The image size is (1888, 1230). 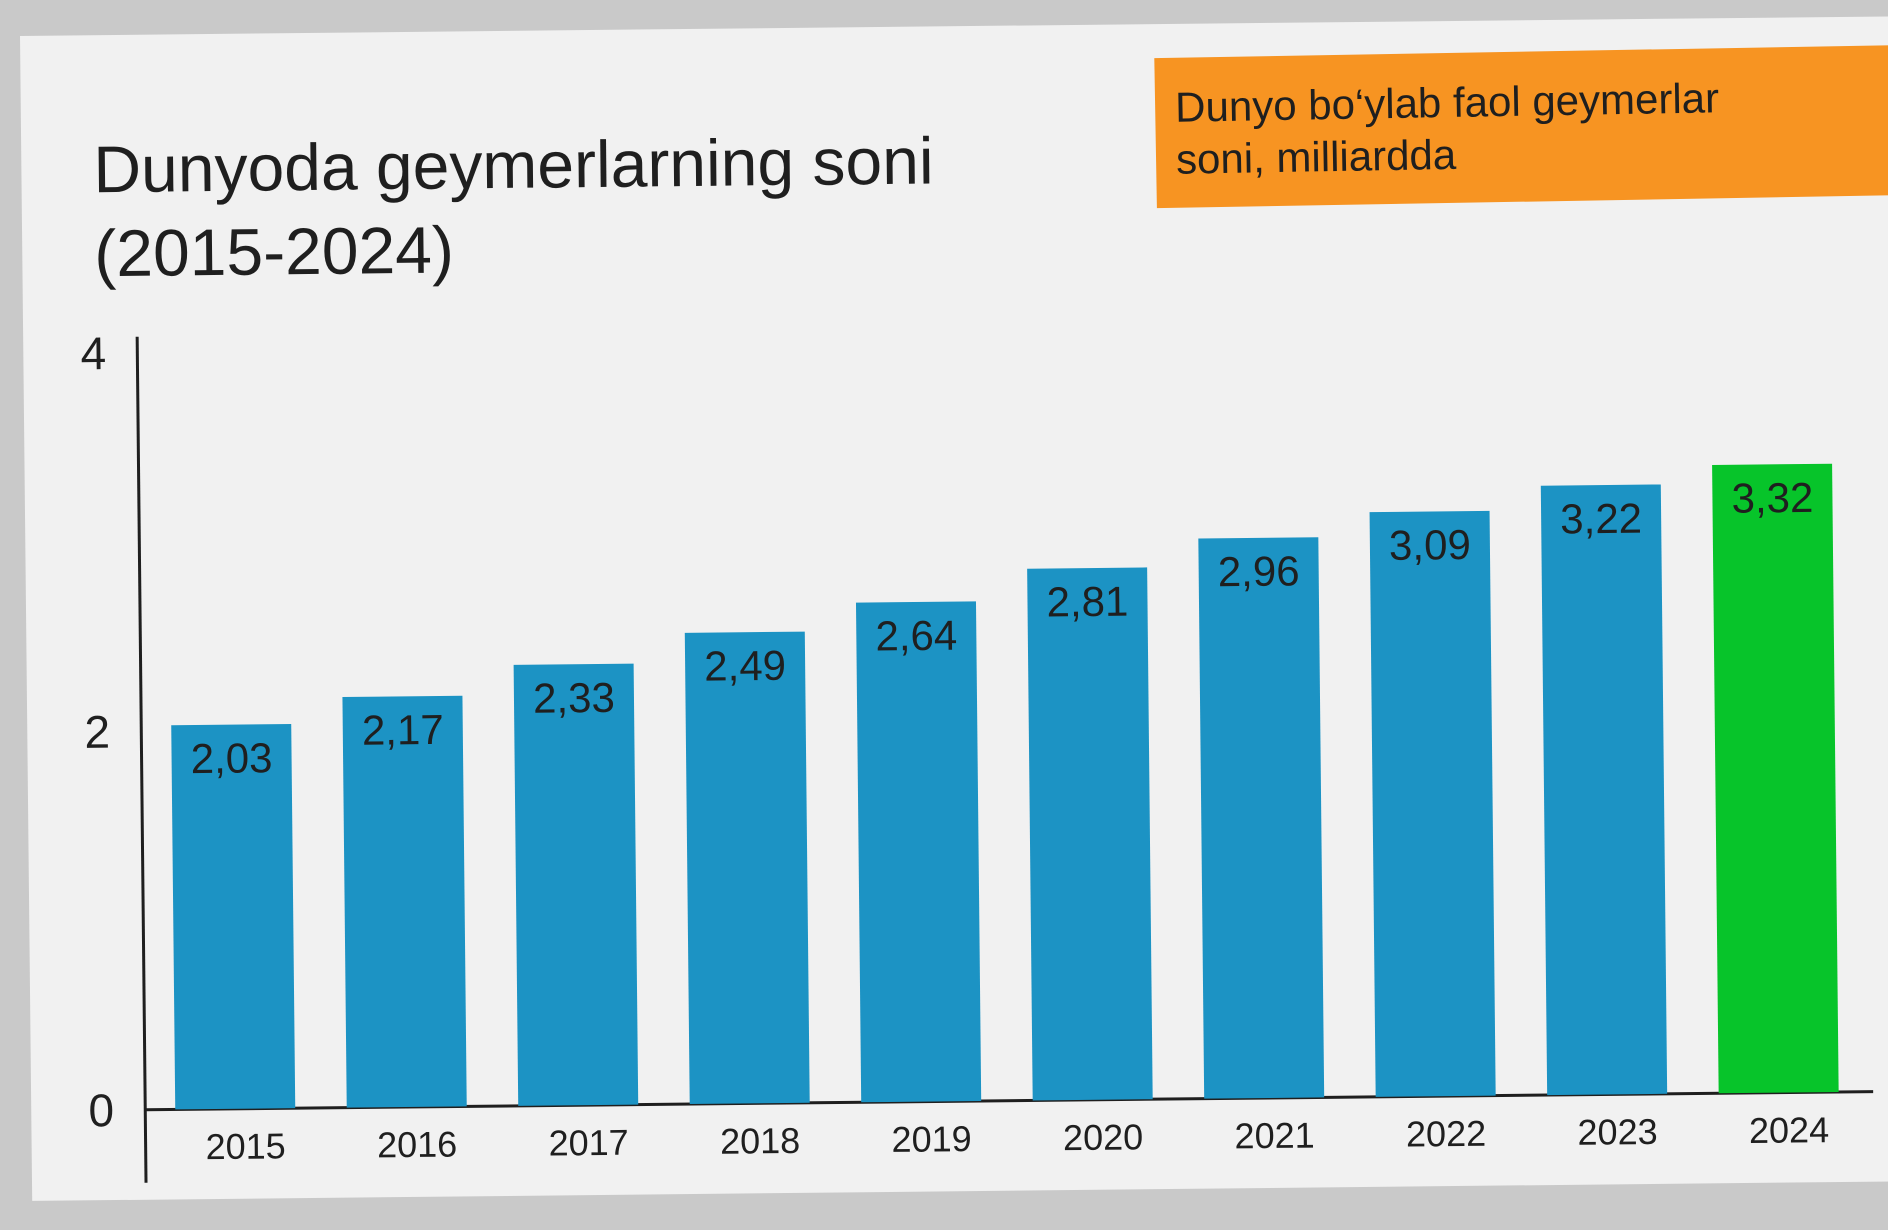 I want to click on bar-value-label: 3,22, so click(x=1601, y=519).